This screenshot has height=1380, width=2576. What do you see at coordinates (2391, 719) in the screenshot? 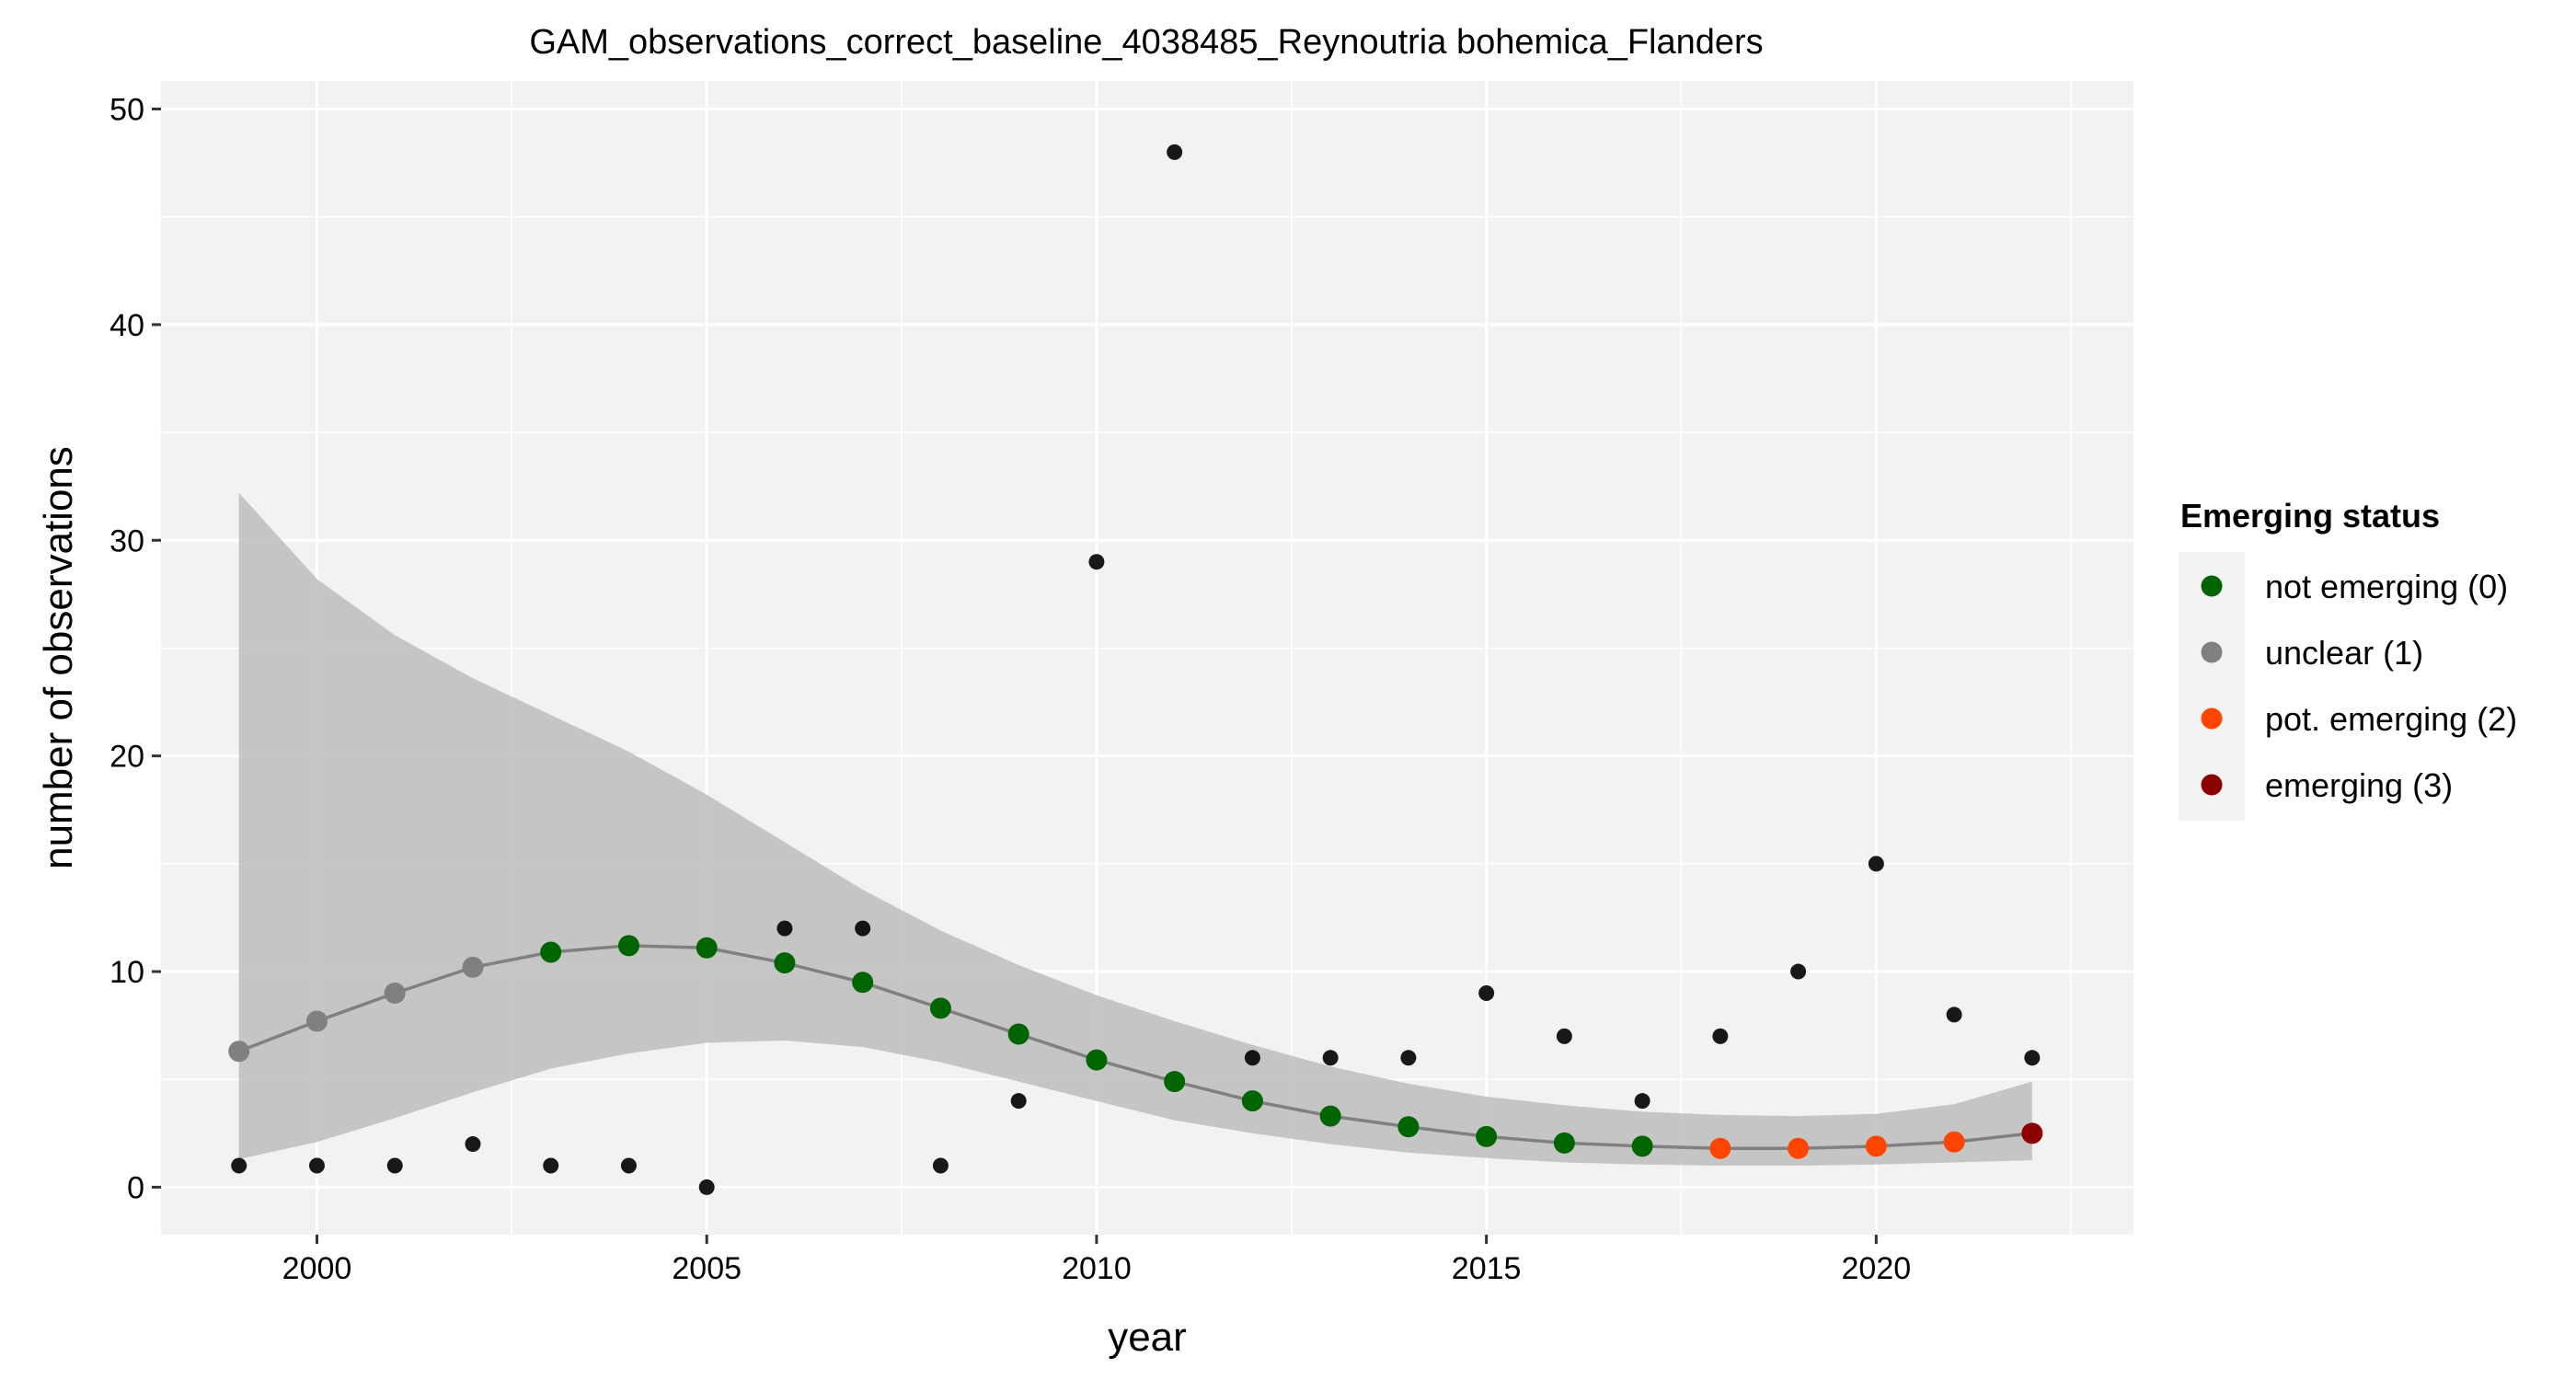
I see `legend-label: pot. emerging (2)` at bounding box center [2391, 719].